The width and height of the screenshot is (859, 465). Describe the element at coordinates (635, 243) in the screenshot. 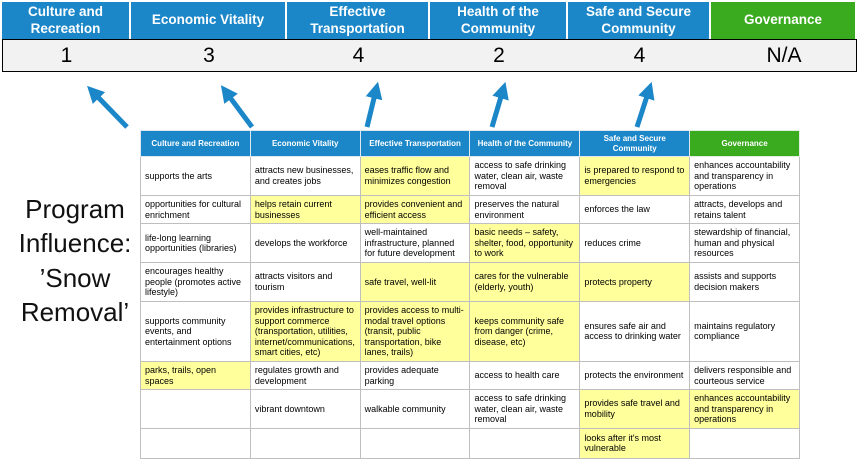

I see `matrix-cell: reduces crime` at that location.